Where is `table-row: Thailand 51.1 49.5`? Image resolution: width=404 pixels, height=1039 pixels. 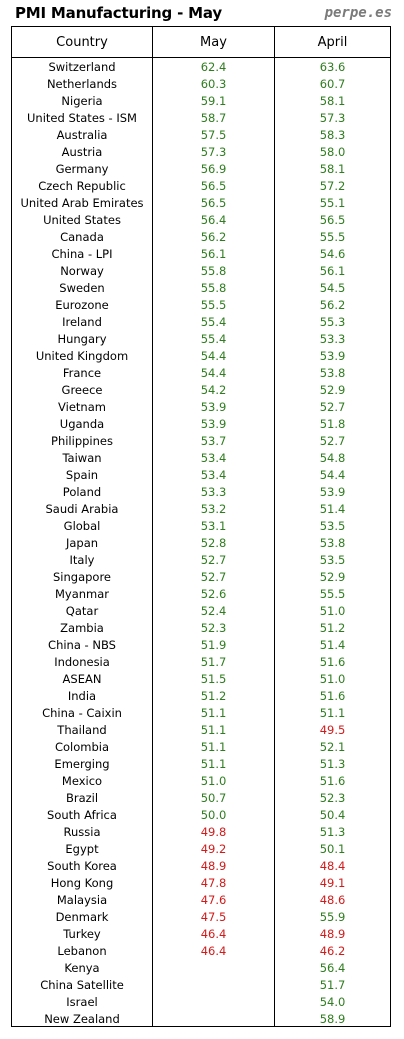 table-row: Thailand 51.1 49.5 is located at coordinates (201, 730).